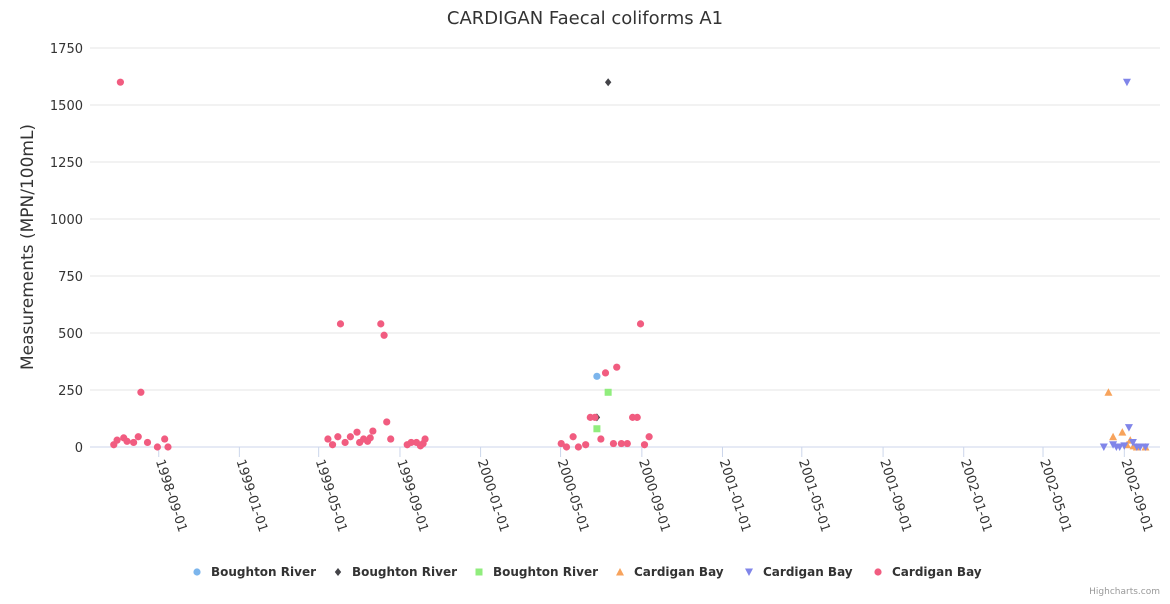 The image size is (1170, 604). Describe the element at coordinates (70, 391) in the screenshot. I see `y-tick-label: 250` at that location.